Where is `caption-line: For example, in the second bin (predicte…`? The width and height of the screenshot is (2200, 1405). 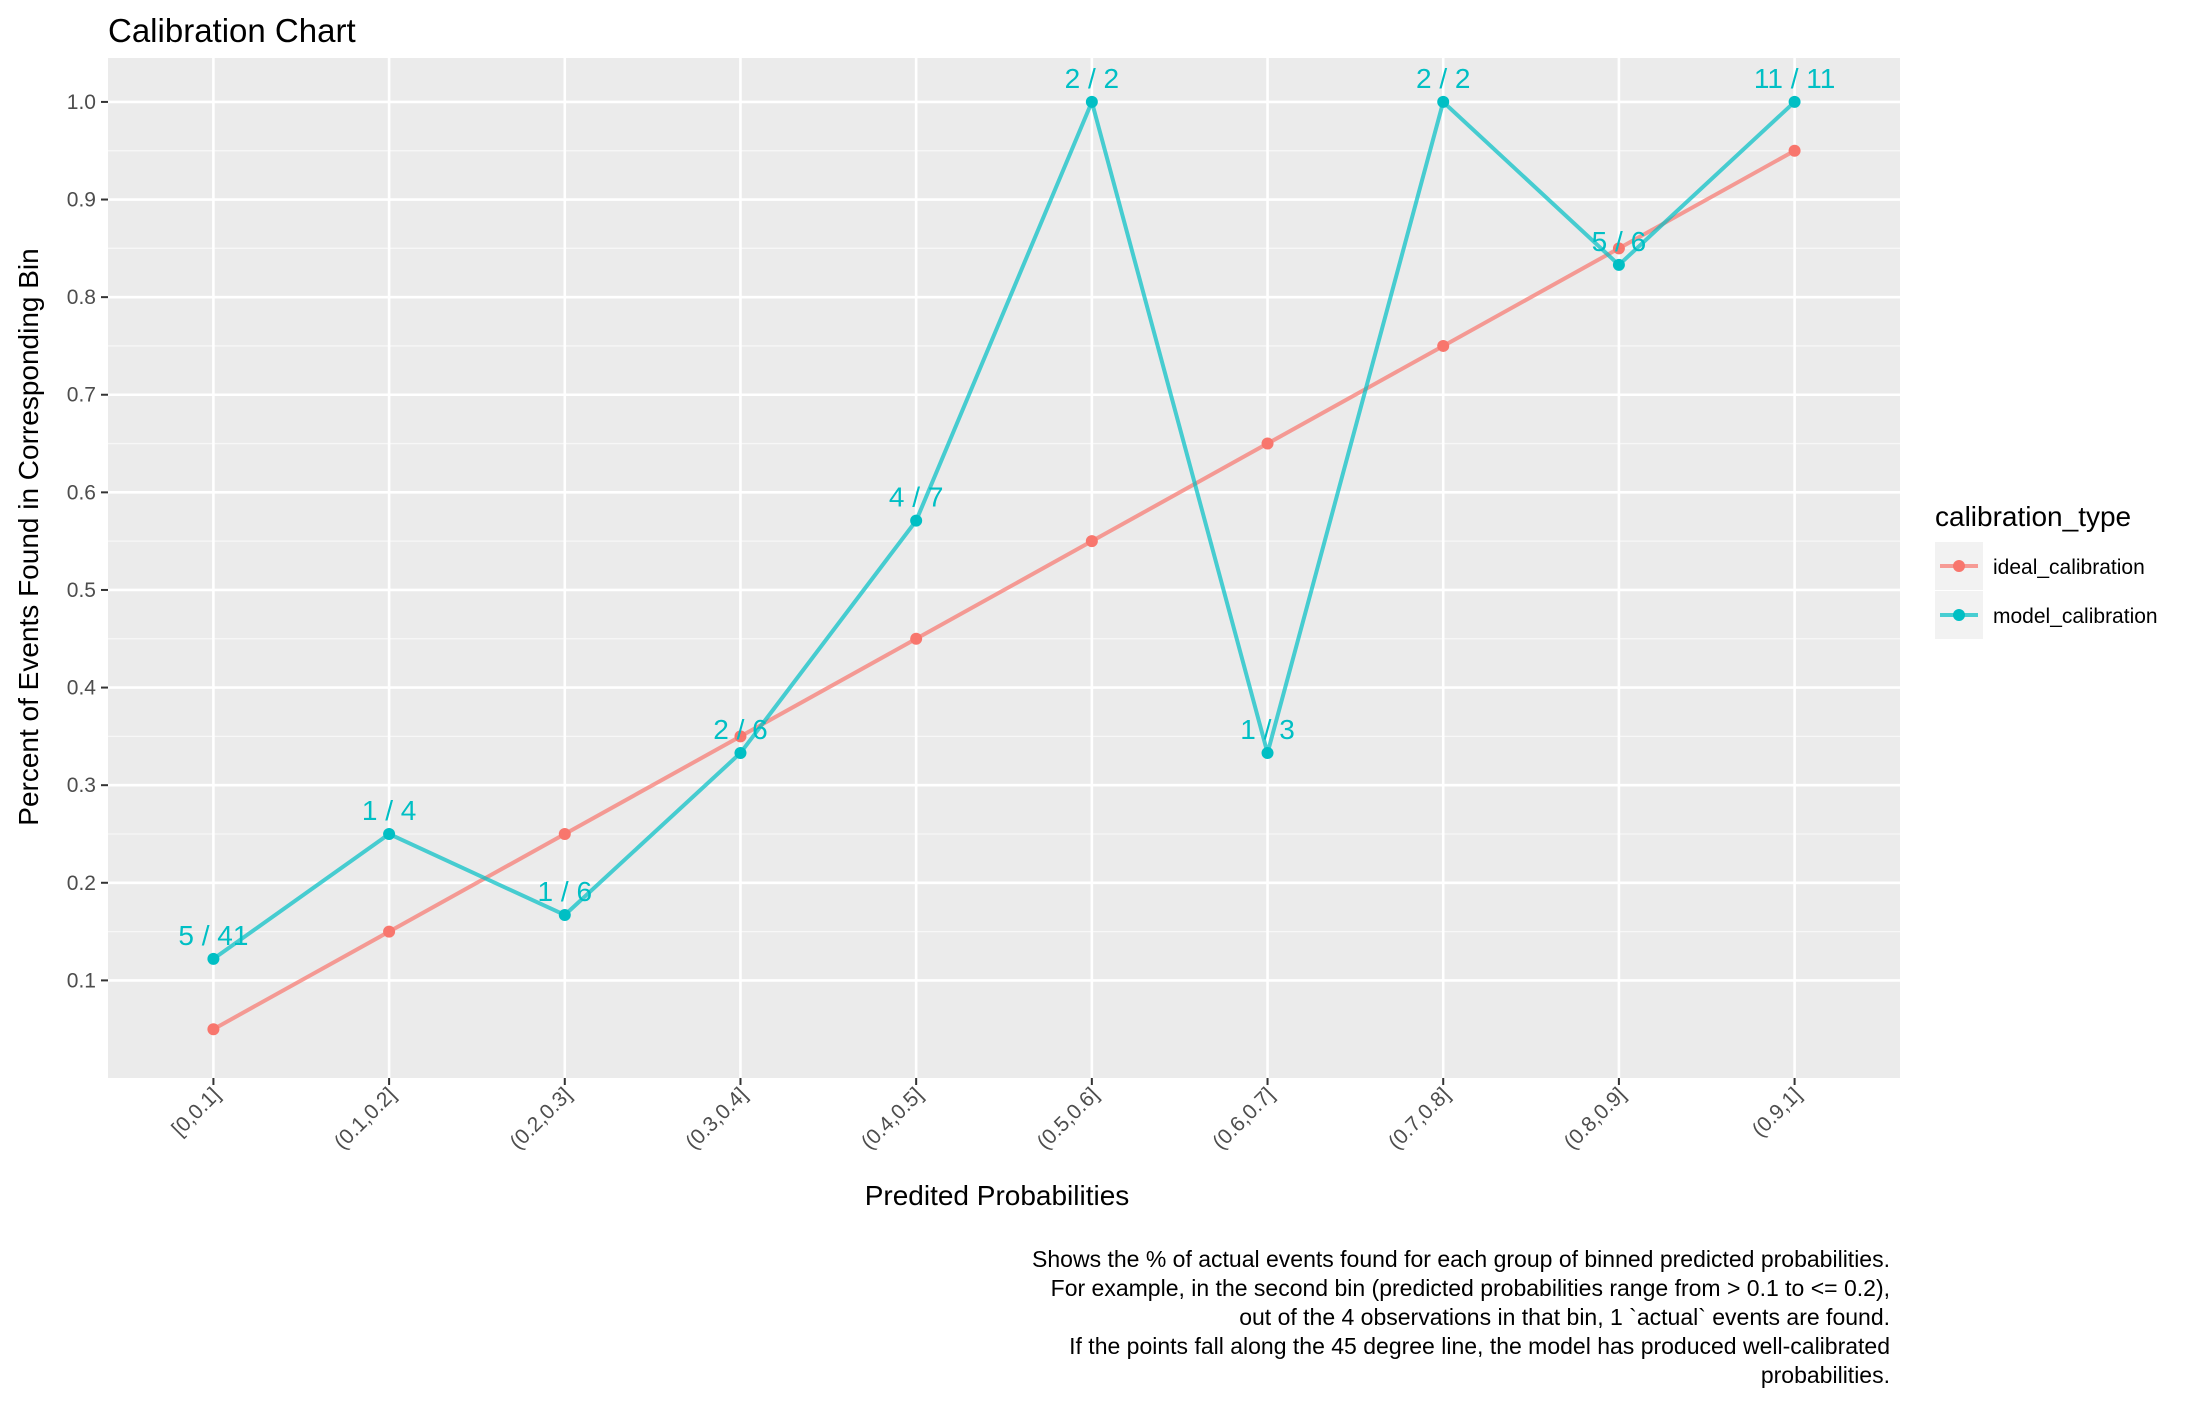
caption-line: For example, in the second bin (predicte… is located at coordinates (1470, 1288).